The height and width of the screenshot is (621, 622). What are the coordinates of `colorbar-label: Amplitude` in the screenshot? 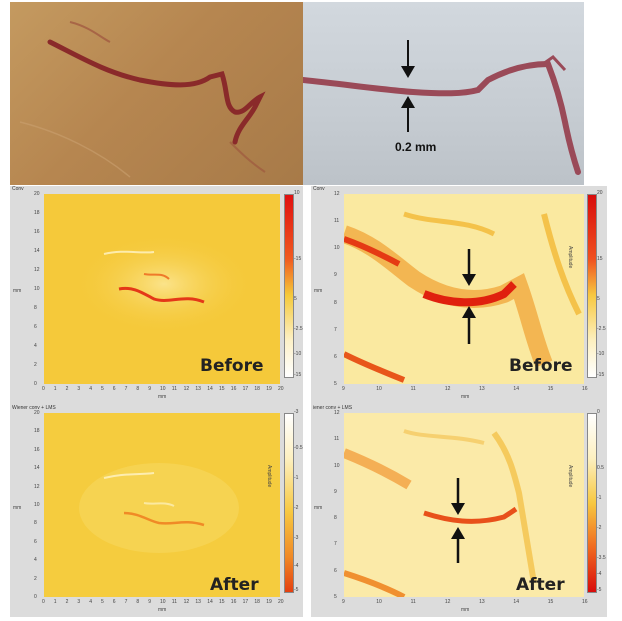 It's located at (570, 257).